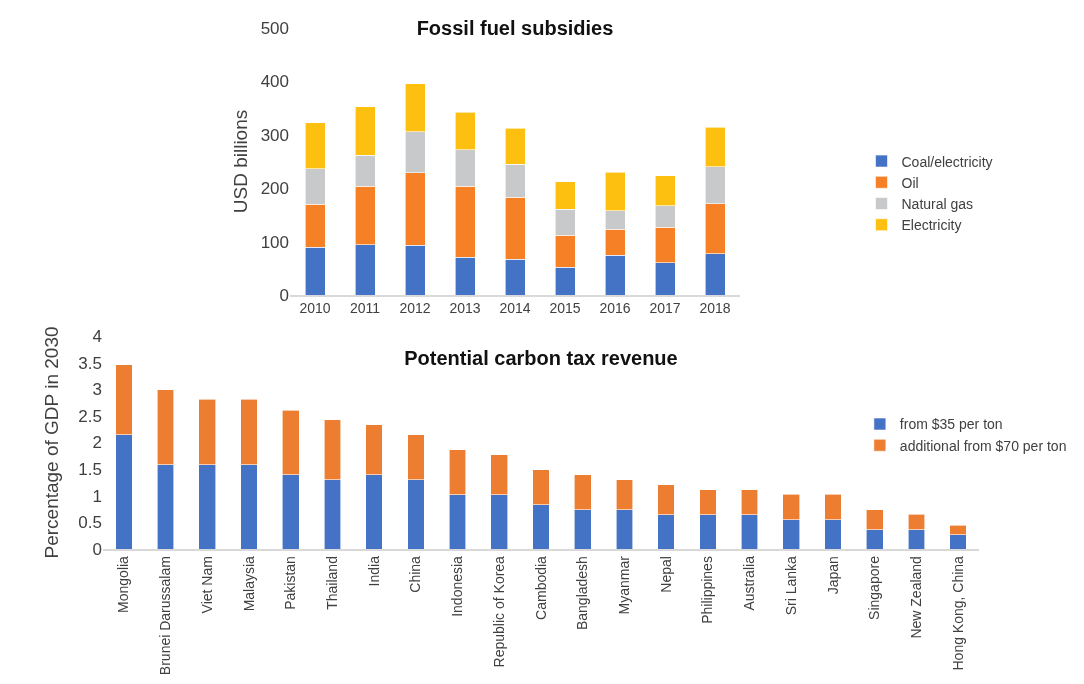 The height and width of the screenshot is (684, 1084). What do you see at coordinates (97, 496) in the screenshot?
I see `y-tick-label: 1` at bounding box center [97, 496].